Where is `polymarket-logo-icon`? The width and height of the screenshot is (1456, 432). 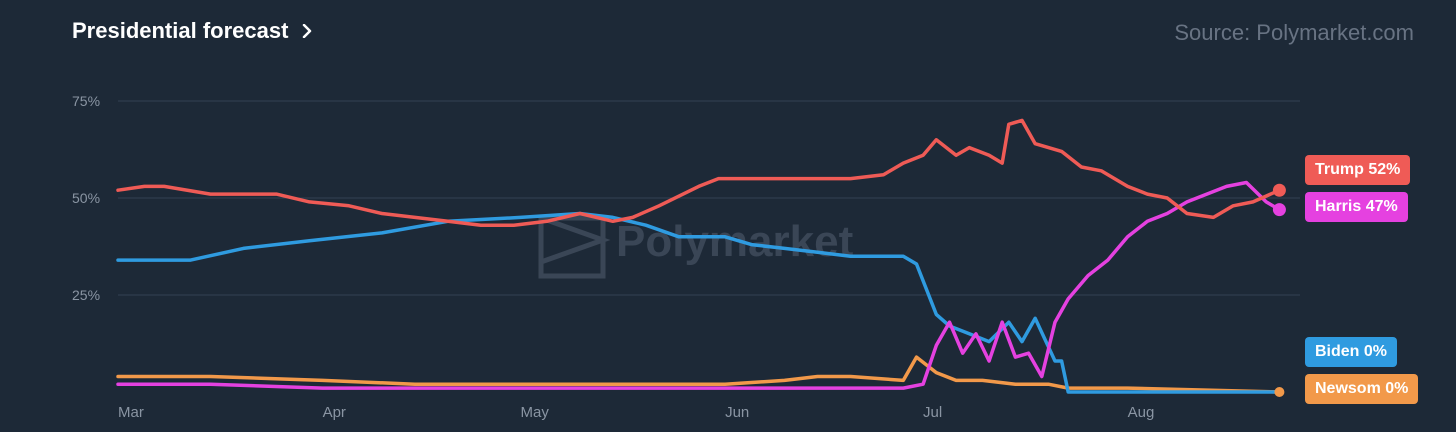 polymarket-logo-icon is located at coordinates (574, 247).